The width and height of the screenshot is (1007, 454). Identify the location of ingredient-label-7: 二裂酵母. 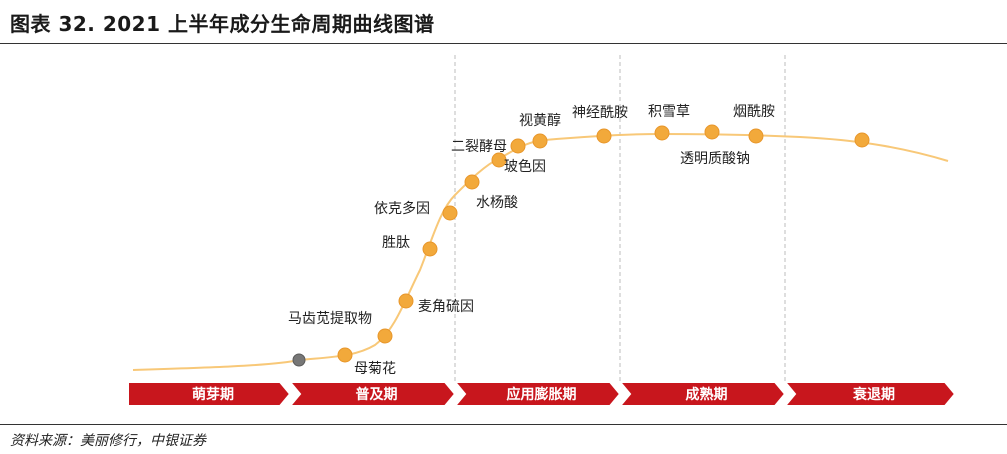
(479, 147).